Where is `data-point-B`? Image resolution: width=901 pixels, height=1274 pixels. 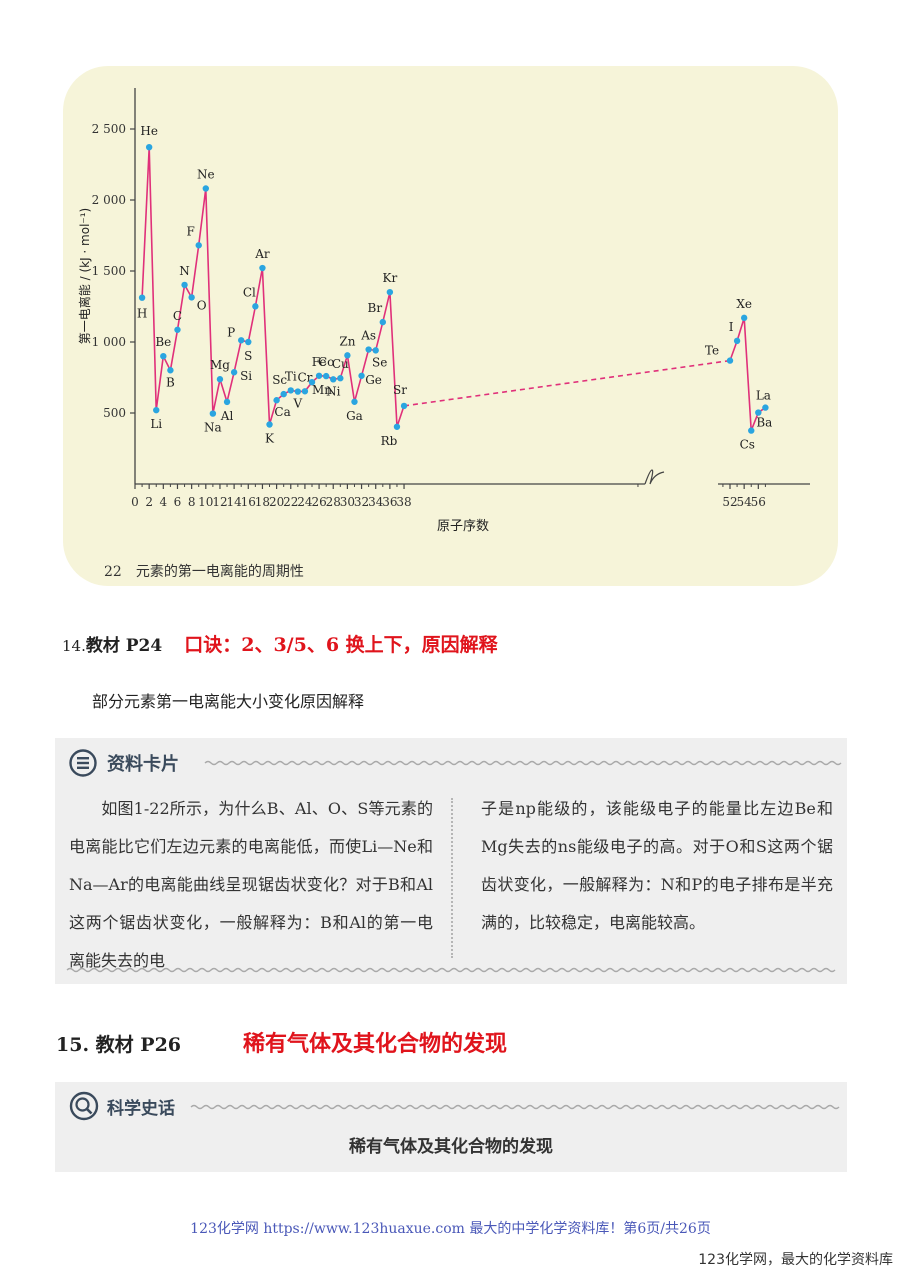 data-point-B is located at coordinates (170, 370).